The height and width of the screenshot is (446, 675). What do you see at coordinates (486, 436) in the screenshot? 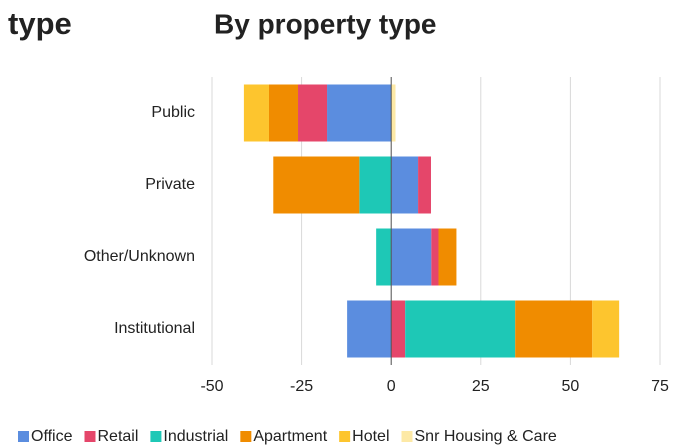
I see `legend-label: Snr Housing & Care` at bounding box center [486, 436].